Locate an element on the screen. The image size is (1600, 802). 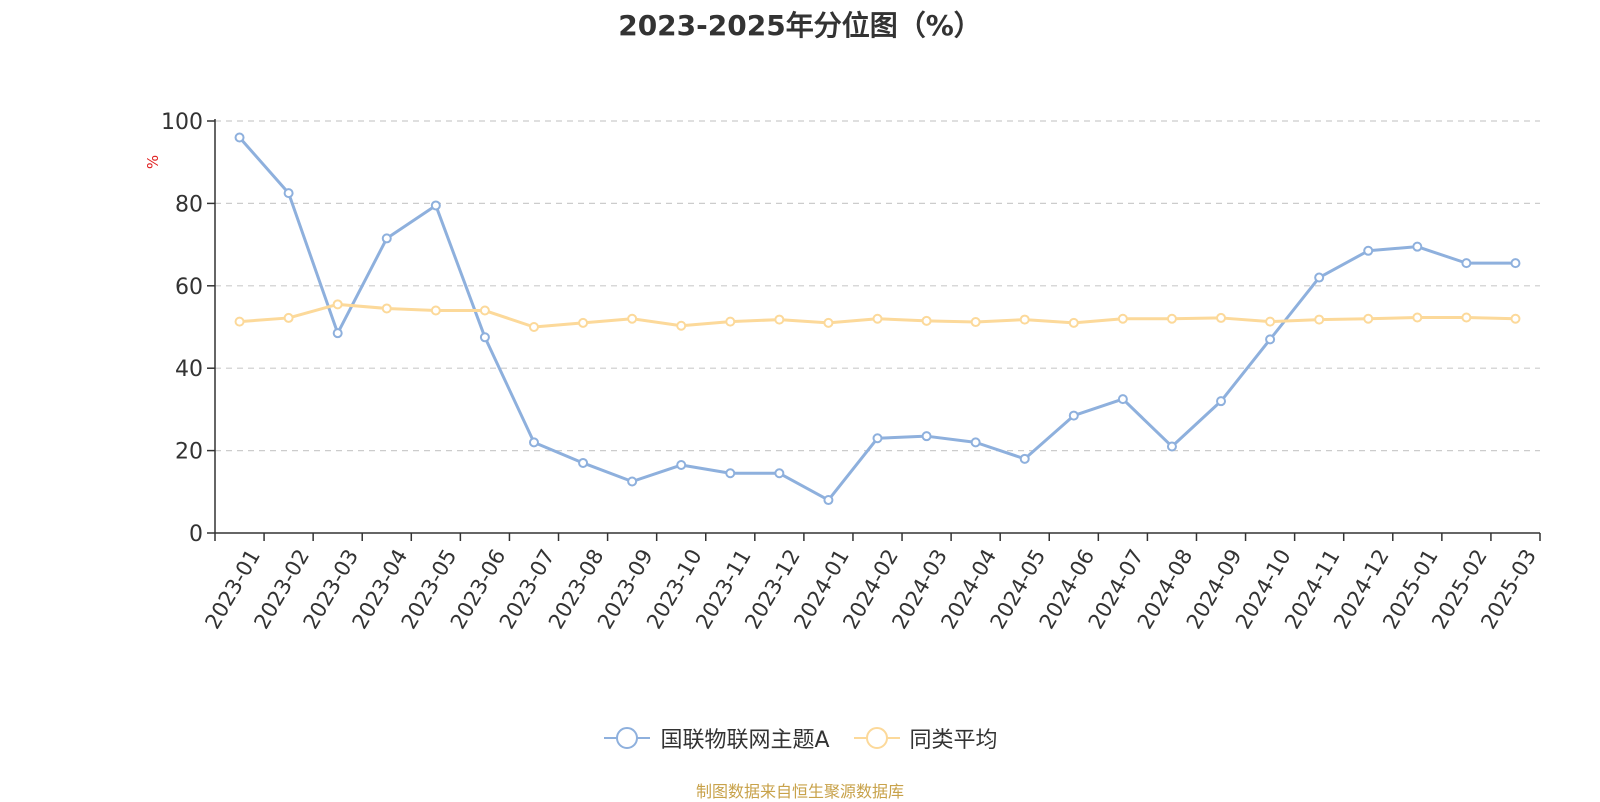
y-tick-label: 20 is located at coordinates (189, 452).